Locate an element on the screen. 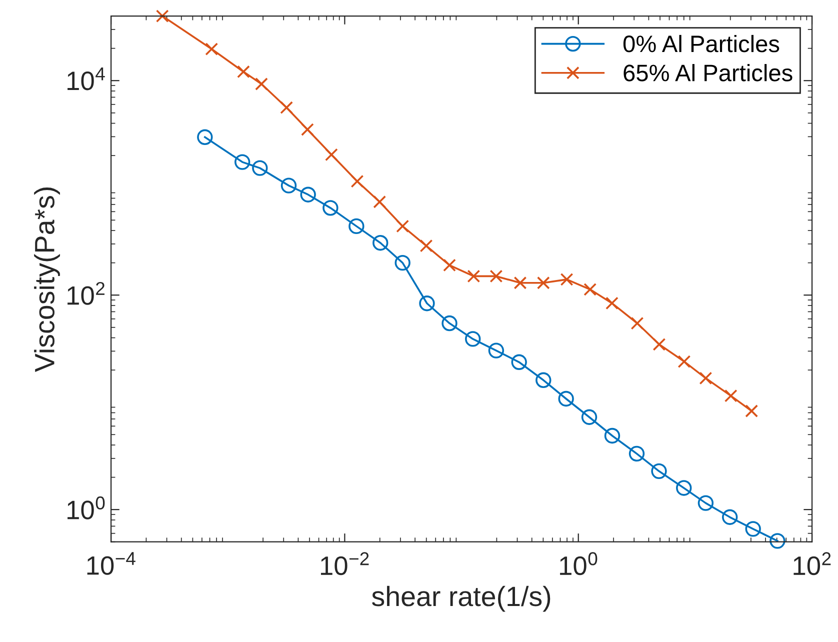 The width and height of the screenshot is (838, 642). x-tick-label: 10$^{2}$ is located at coordinates (812, 564).